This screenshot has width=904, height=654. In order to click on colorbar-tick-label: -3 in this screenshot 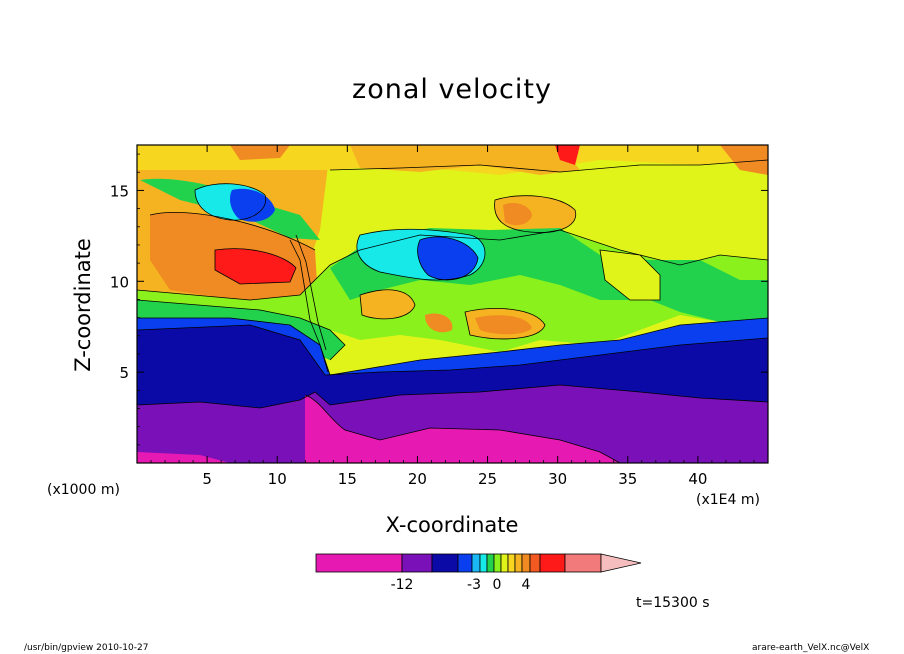, I will do `click(474, 585)`.